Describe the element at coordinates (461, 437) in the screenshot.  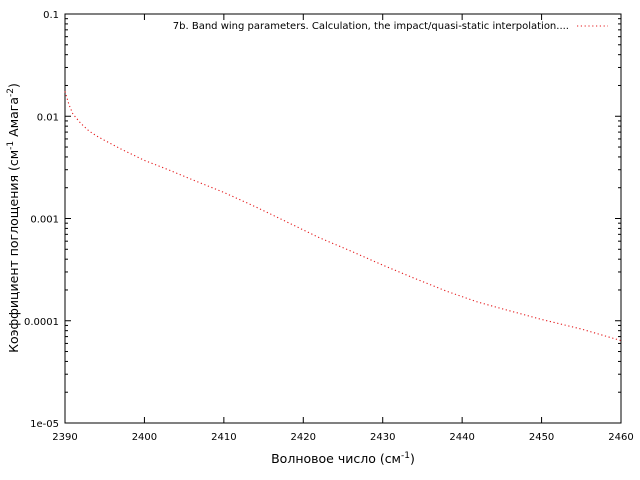
I see `x-tick-label: 2440` at that location.